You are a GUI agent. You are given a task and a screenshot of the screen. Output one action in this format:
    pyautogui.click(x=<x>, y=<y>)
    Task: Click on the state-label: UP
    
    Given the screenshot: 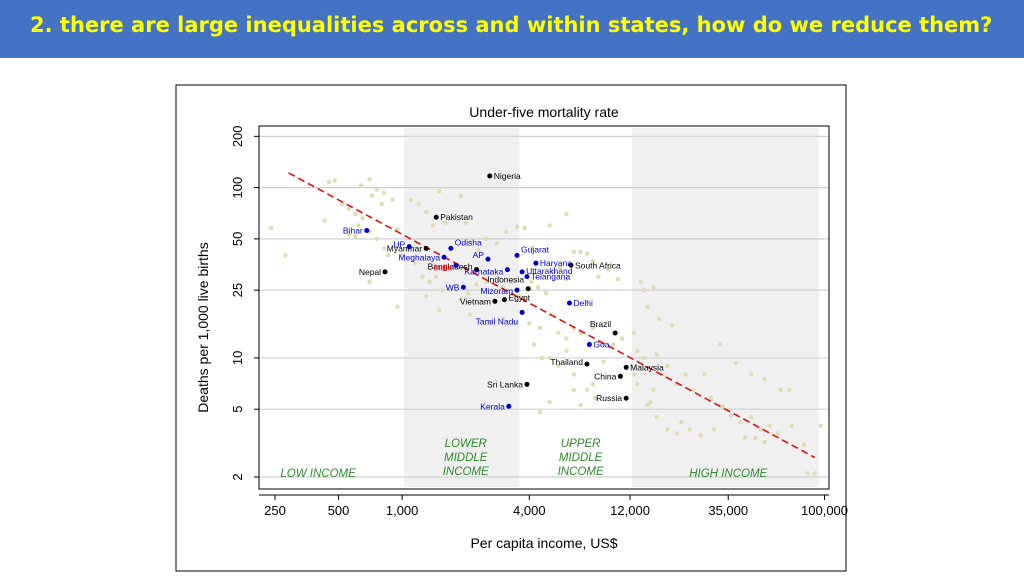 What is the action you would take?
    pyautogui.click(x=399, y=245)
    